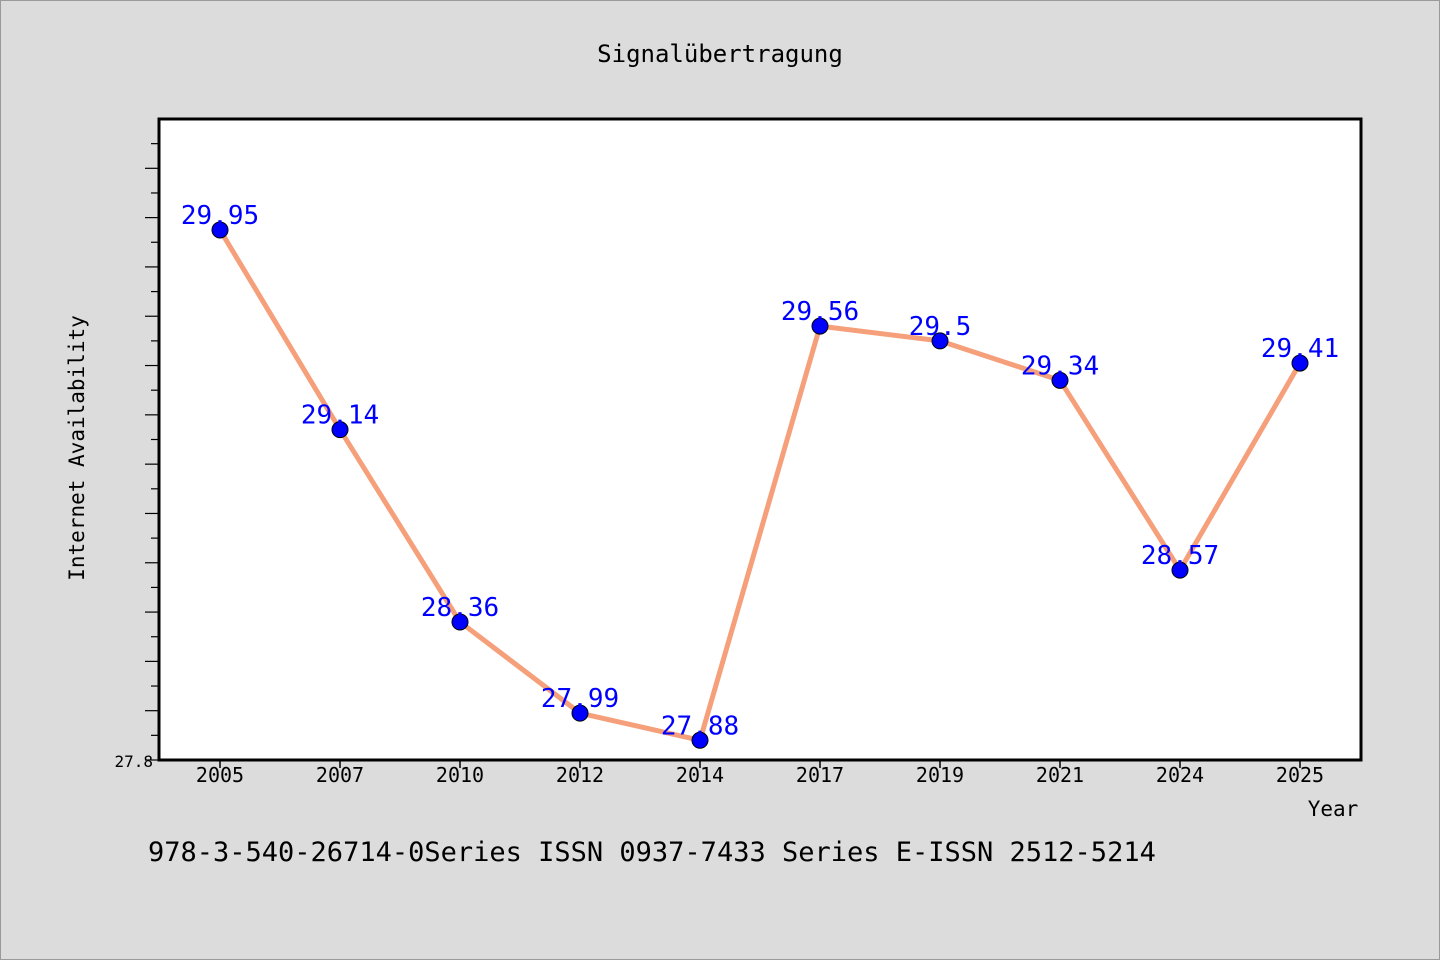 This screenshot has height=960, width=1440. What do you see at coordinates (340, 775) in the screenshot?
I see `x-tick-label: 2007` at bounding box center [340, 775].